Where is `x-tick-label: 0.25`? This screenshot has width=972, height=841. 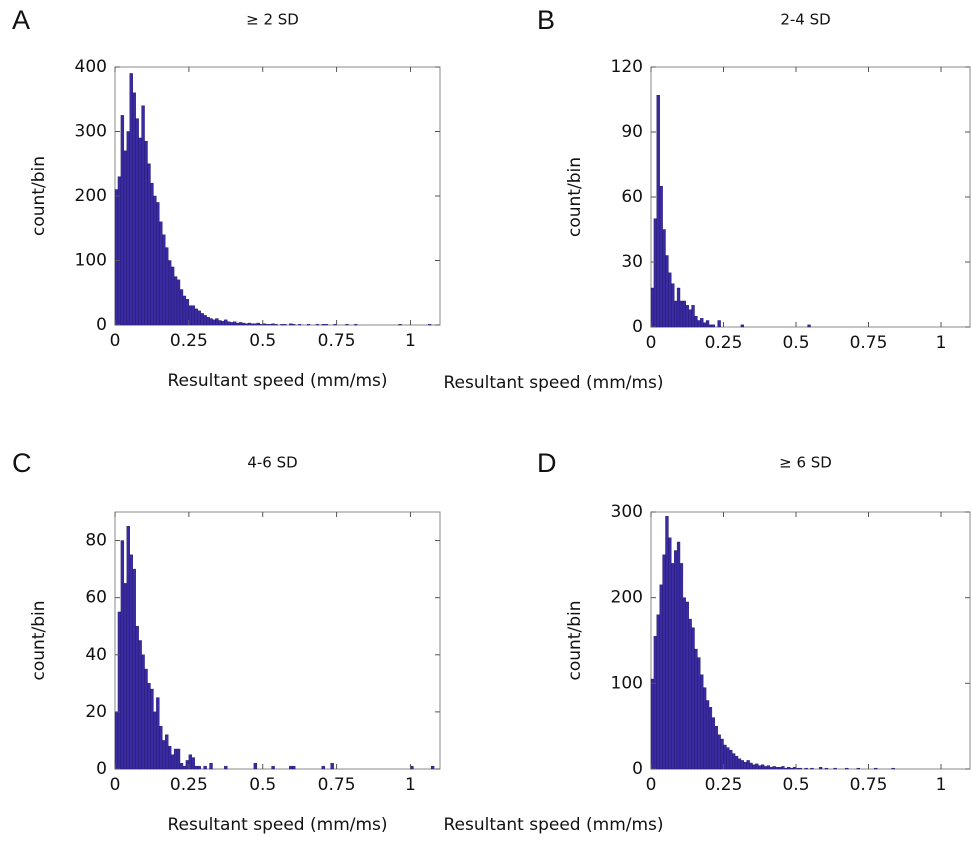
x-tick-label: 0.25 is located at coordinates (189, 341).